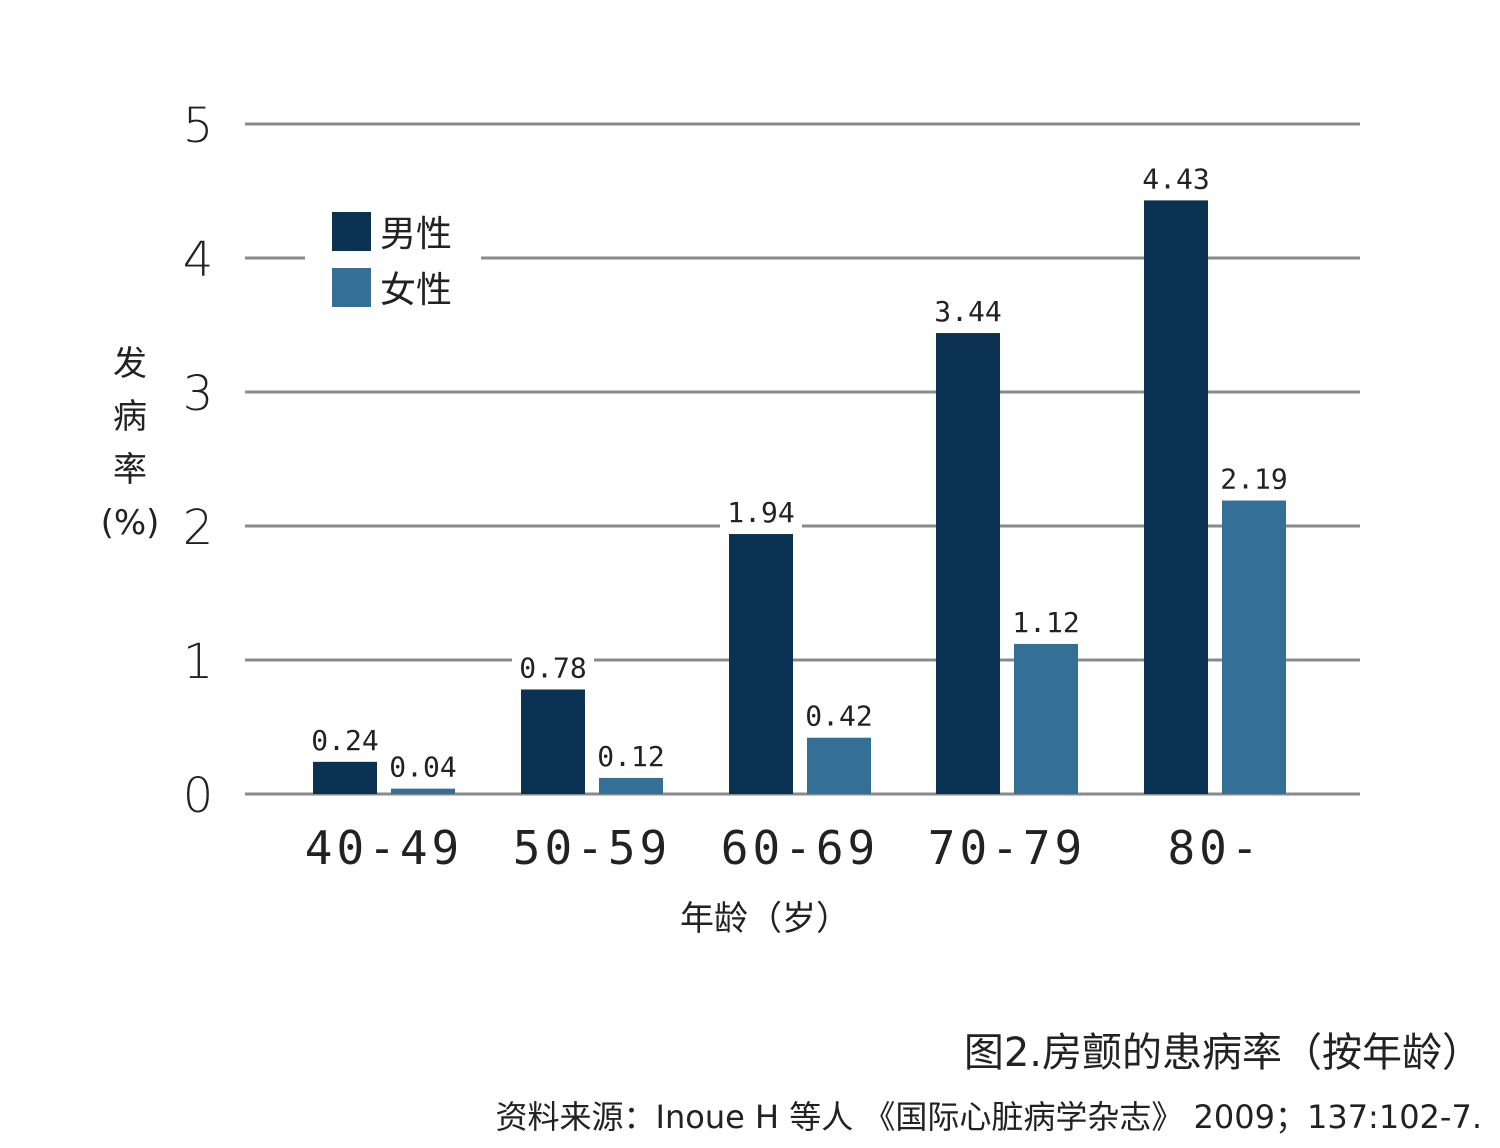 The height and width of the screenshot is (1148, 1500). I want to click on value-label: 1.94, so click(760, 512).